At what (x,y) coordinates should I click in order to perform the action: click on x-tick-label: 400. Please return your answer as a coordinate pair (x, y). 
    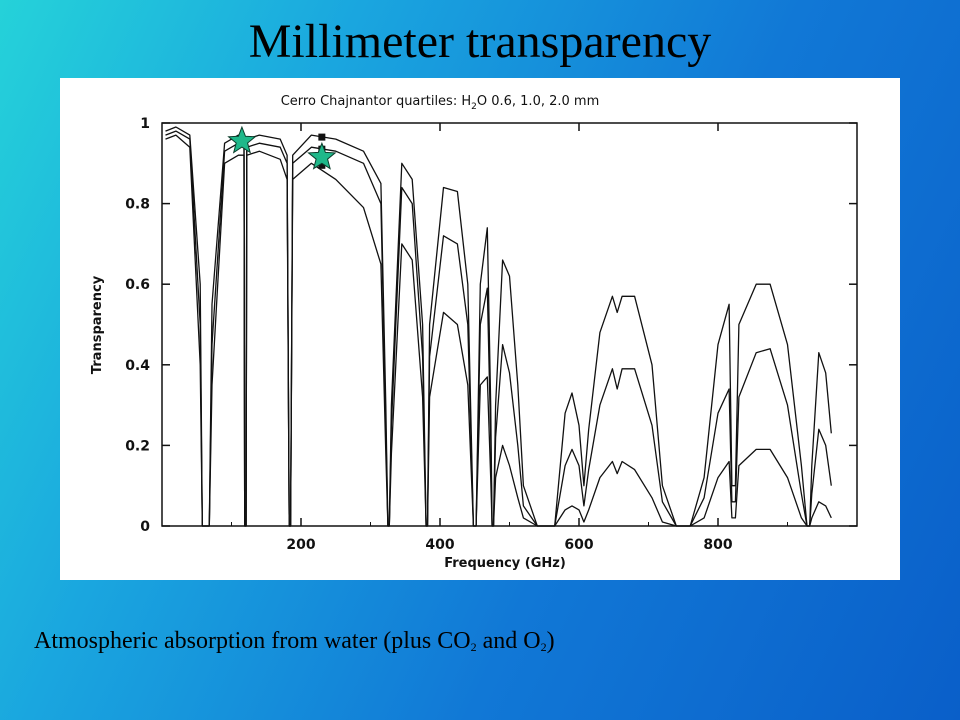
    Looking at the image, I should click on (439, 545).